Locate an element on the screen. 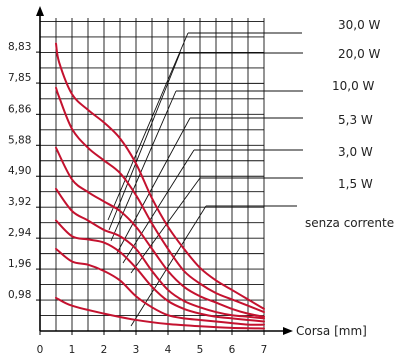 The width and height of the screenshot is (404, 361). x-tick-label: 5 is located at coordinates (200, 350).